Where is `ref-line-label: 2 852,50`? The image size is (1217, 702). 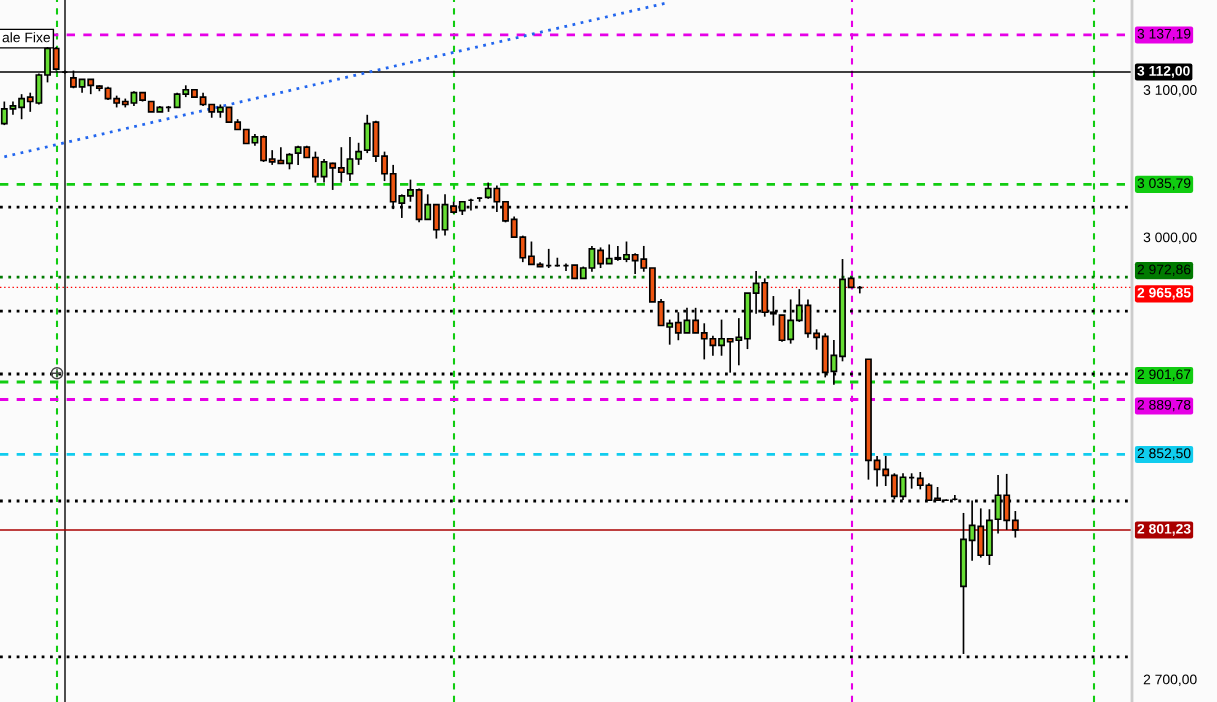
ref-line-label: 2 852,50 is located at coordinates (1164, 454).